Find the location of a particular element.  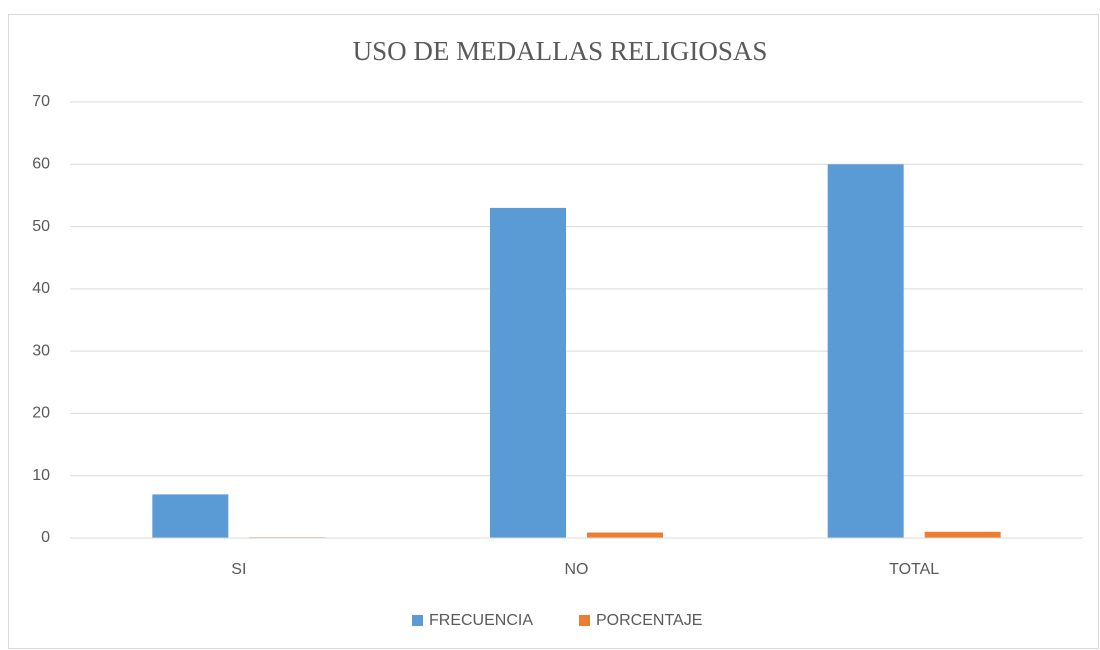

x-tick-label: TOTAL is located at coordinates (914, 569).